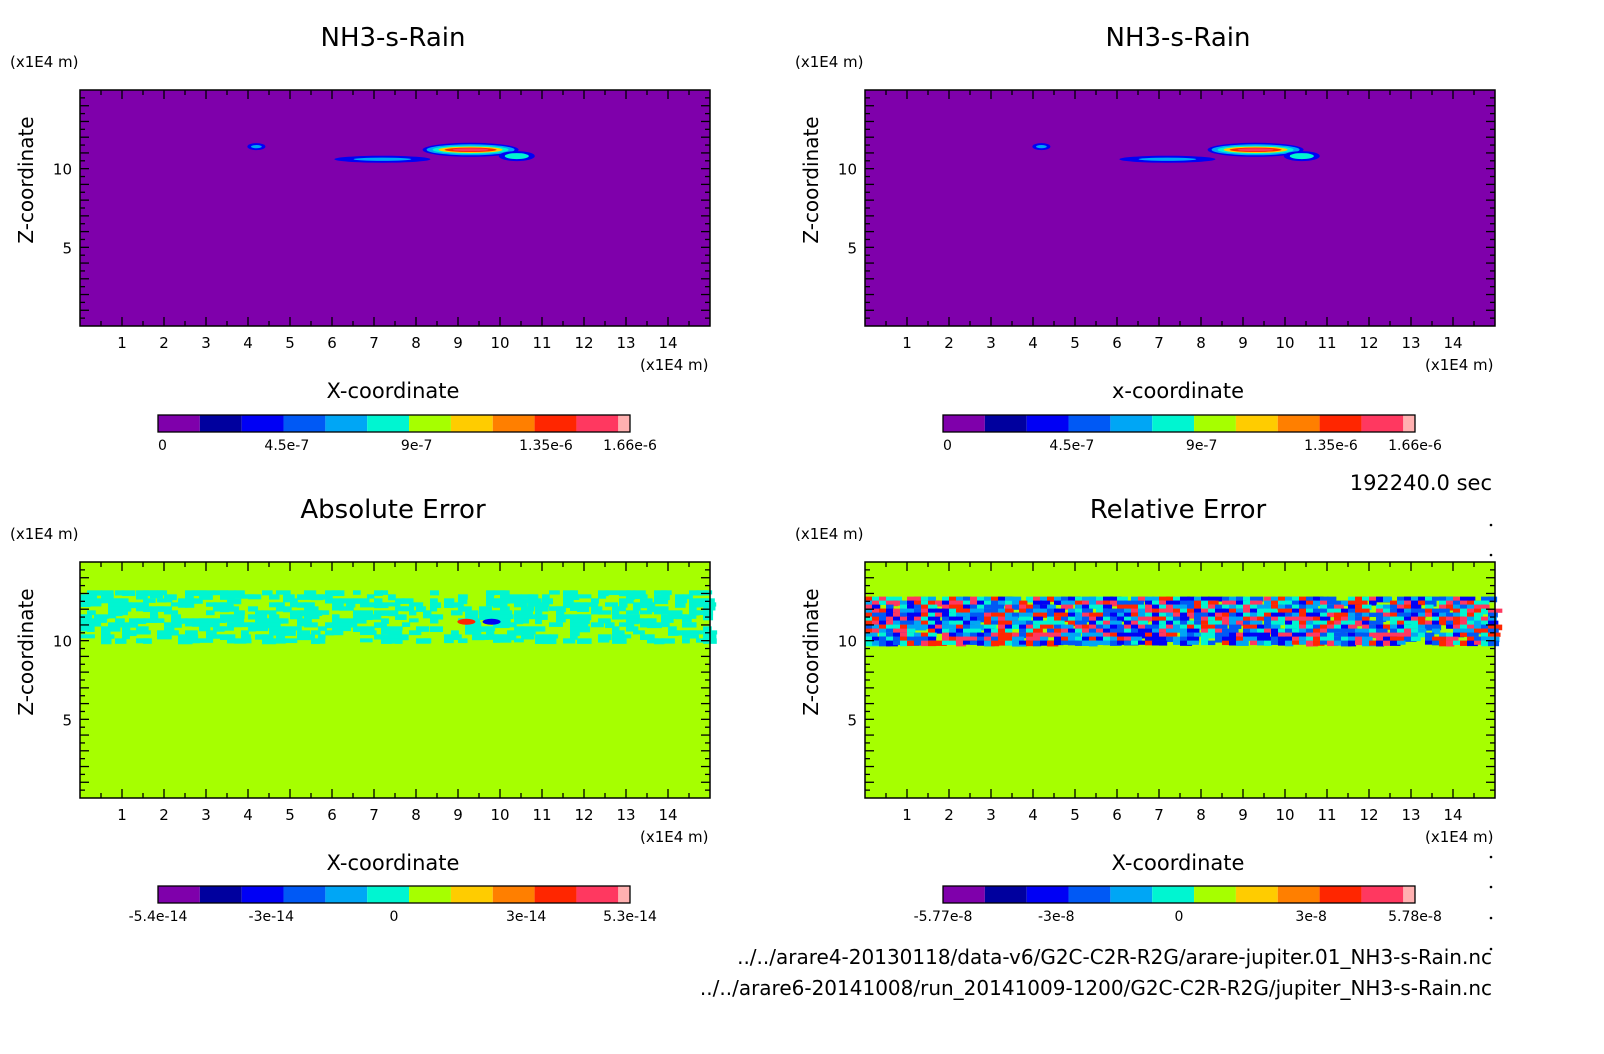 The width and height of the screenshot is (1604, 1054). Describe the element at coordinates (1491, 887) in the screenshot. I see `marker-dot` at that location.